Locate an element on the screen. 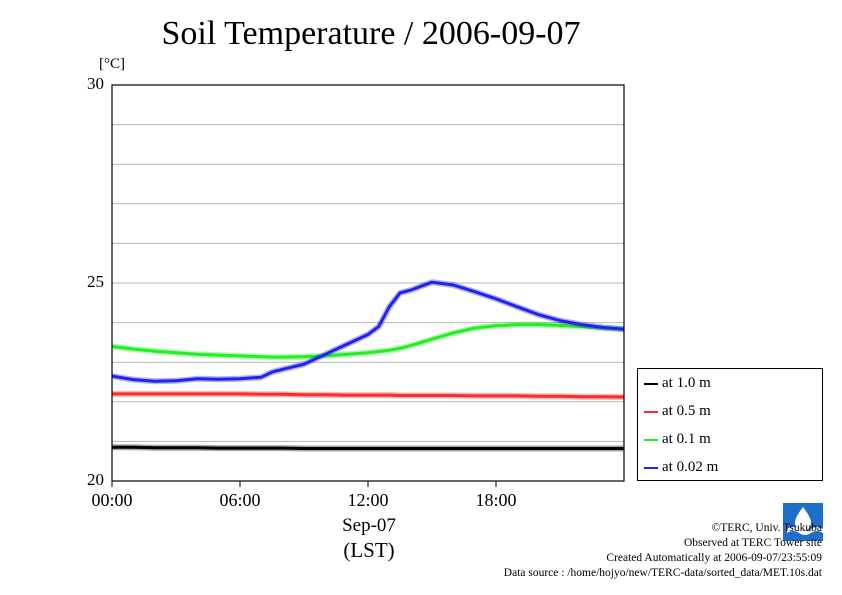 This screenshot has width=842, height=595. legend-item: at 1.0 m is located at coordinates (677, 383).